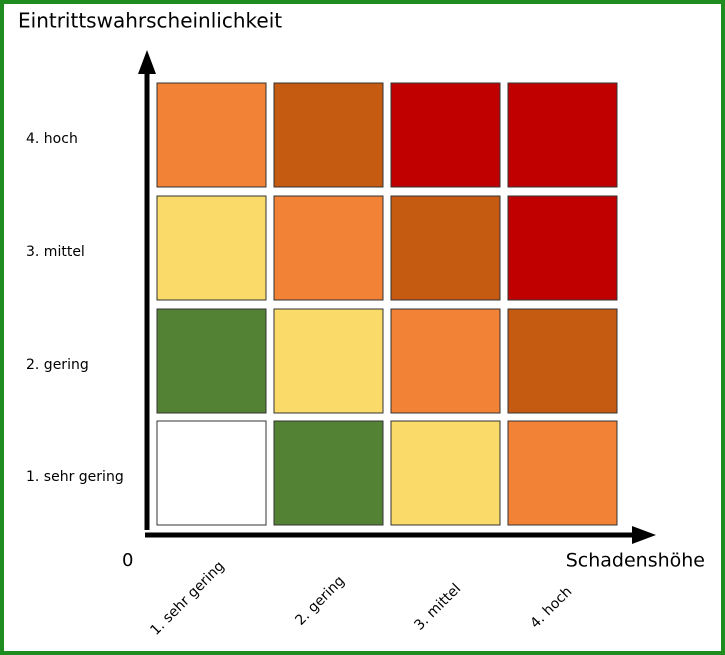  I want to click on y-label: 4. hoch, so click(52, 139).